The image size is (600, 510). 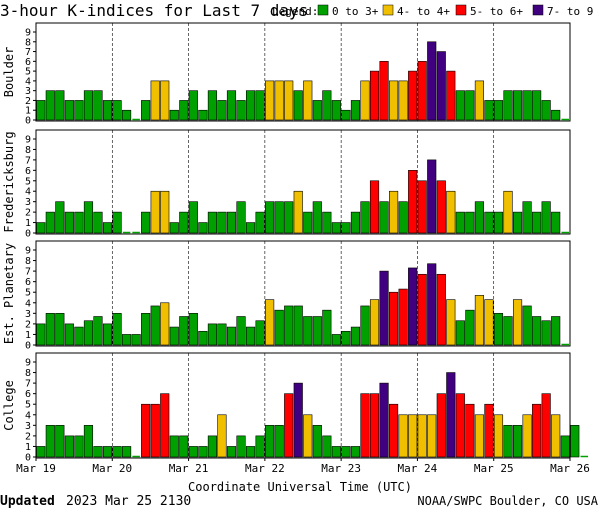 What do you see at coordinates (28, 458) in the screenshot?
I see `y-tick-label: 0` at bounding box center [28, 458].